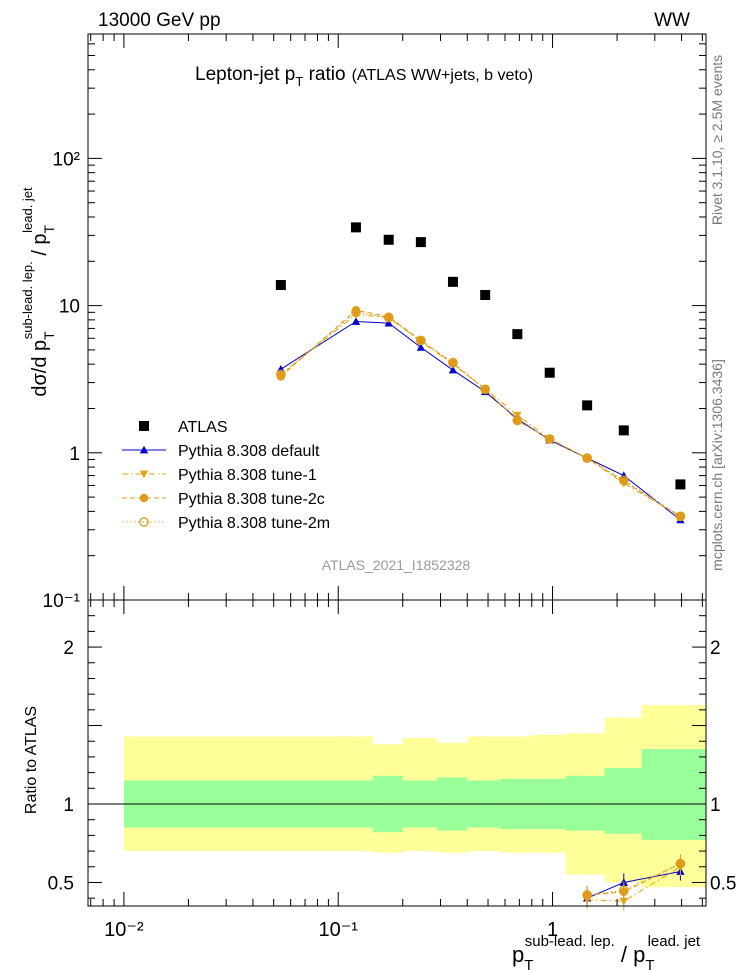  I want to click on x-tick-label: 10⁻², so click(124, 930).